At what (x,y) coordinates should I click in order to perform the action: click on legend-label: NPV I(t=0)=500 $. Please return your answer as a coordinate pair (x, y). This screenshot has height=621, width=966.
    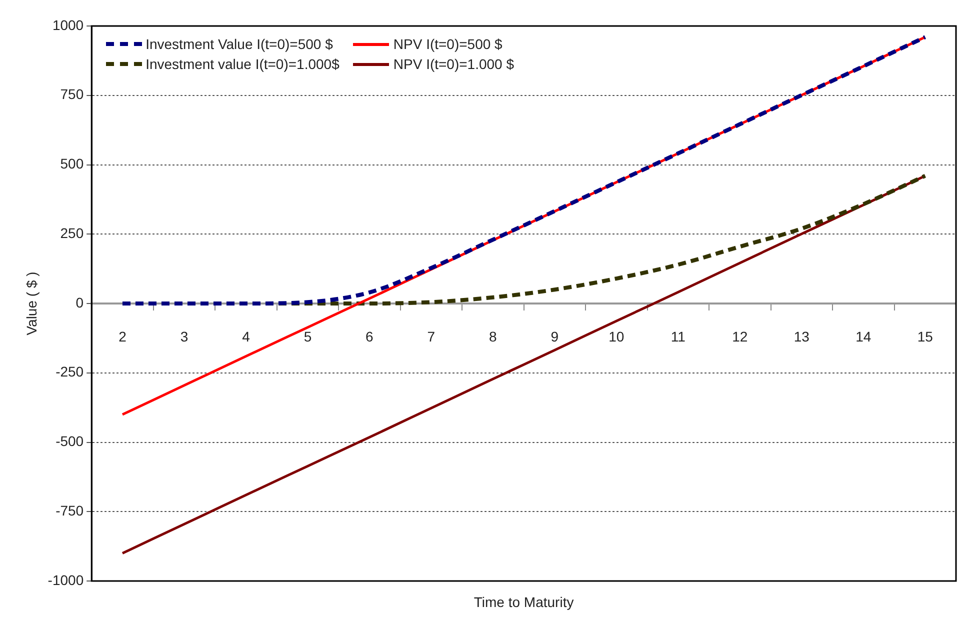
    Looking at the image, I should click on (447, 44).